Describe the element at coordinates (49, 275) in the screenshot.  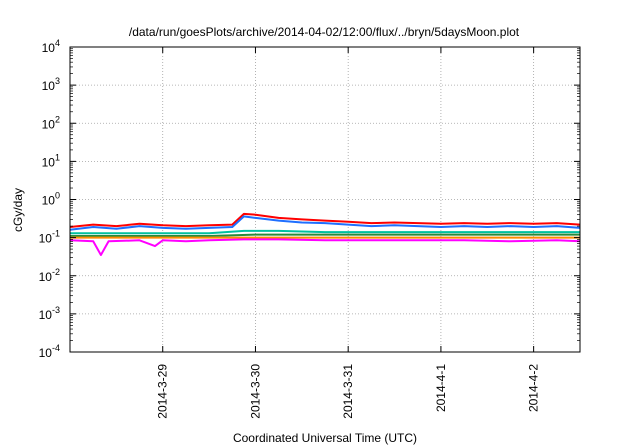
I see `y-tick-label: 10⁻²` at that location.